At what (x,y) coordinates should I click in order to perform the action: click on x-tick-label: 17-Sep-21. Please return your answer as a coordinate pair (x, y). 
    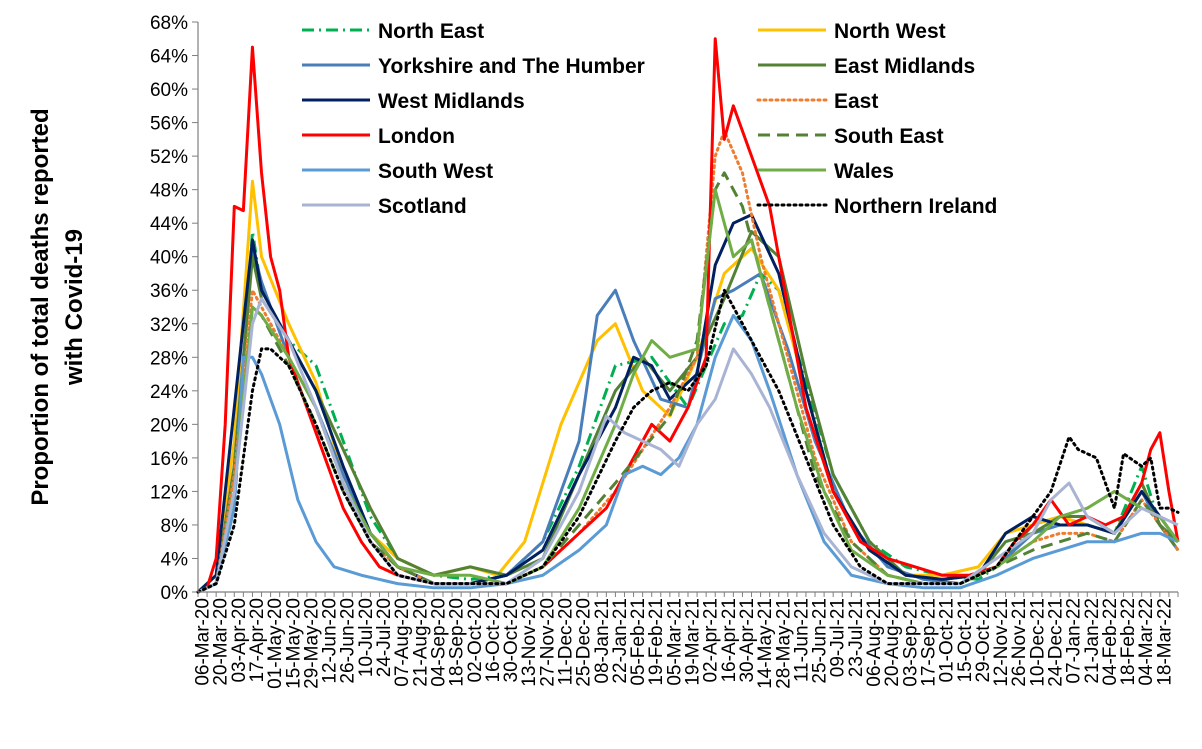
    Looking at the image, I should click on (928, 642).